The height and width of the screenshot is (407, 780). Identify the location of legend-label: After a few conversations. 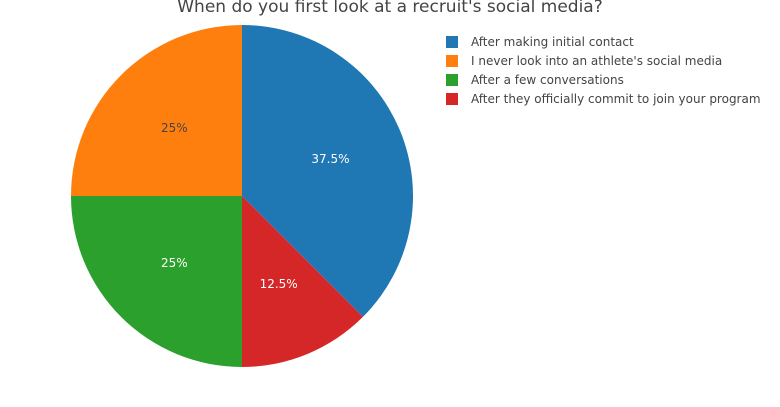
(547, 79).